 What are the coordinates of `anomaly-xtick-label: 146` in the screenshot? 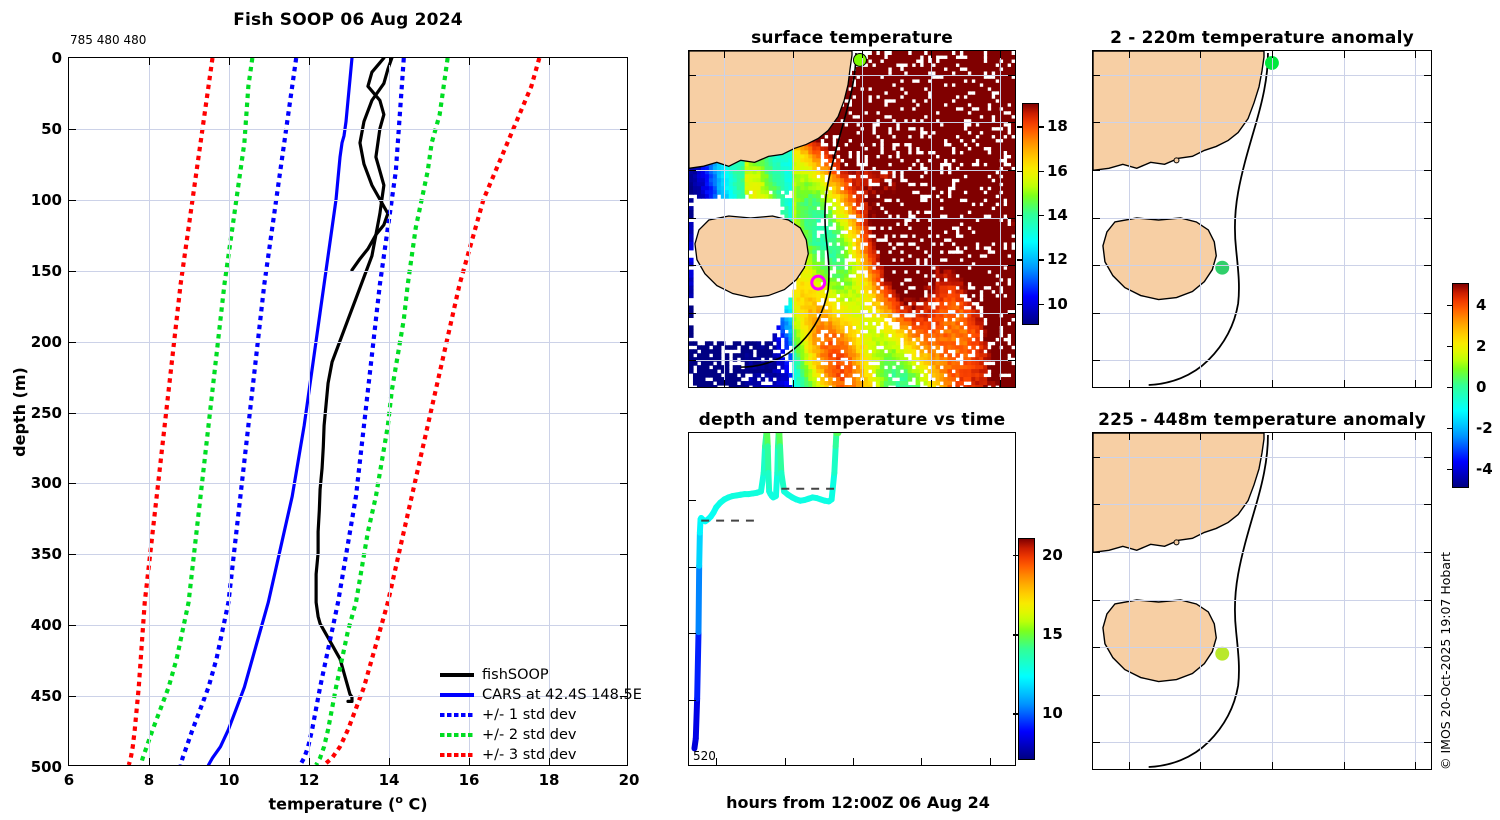 It's located at (1128, 387).